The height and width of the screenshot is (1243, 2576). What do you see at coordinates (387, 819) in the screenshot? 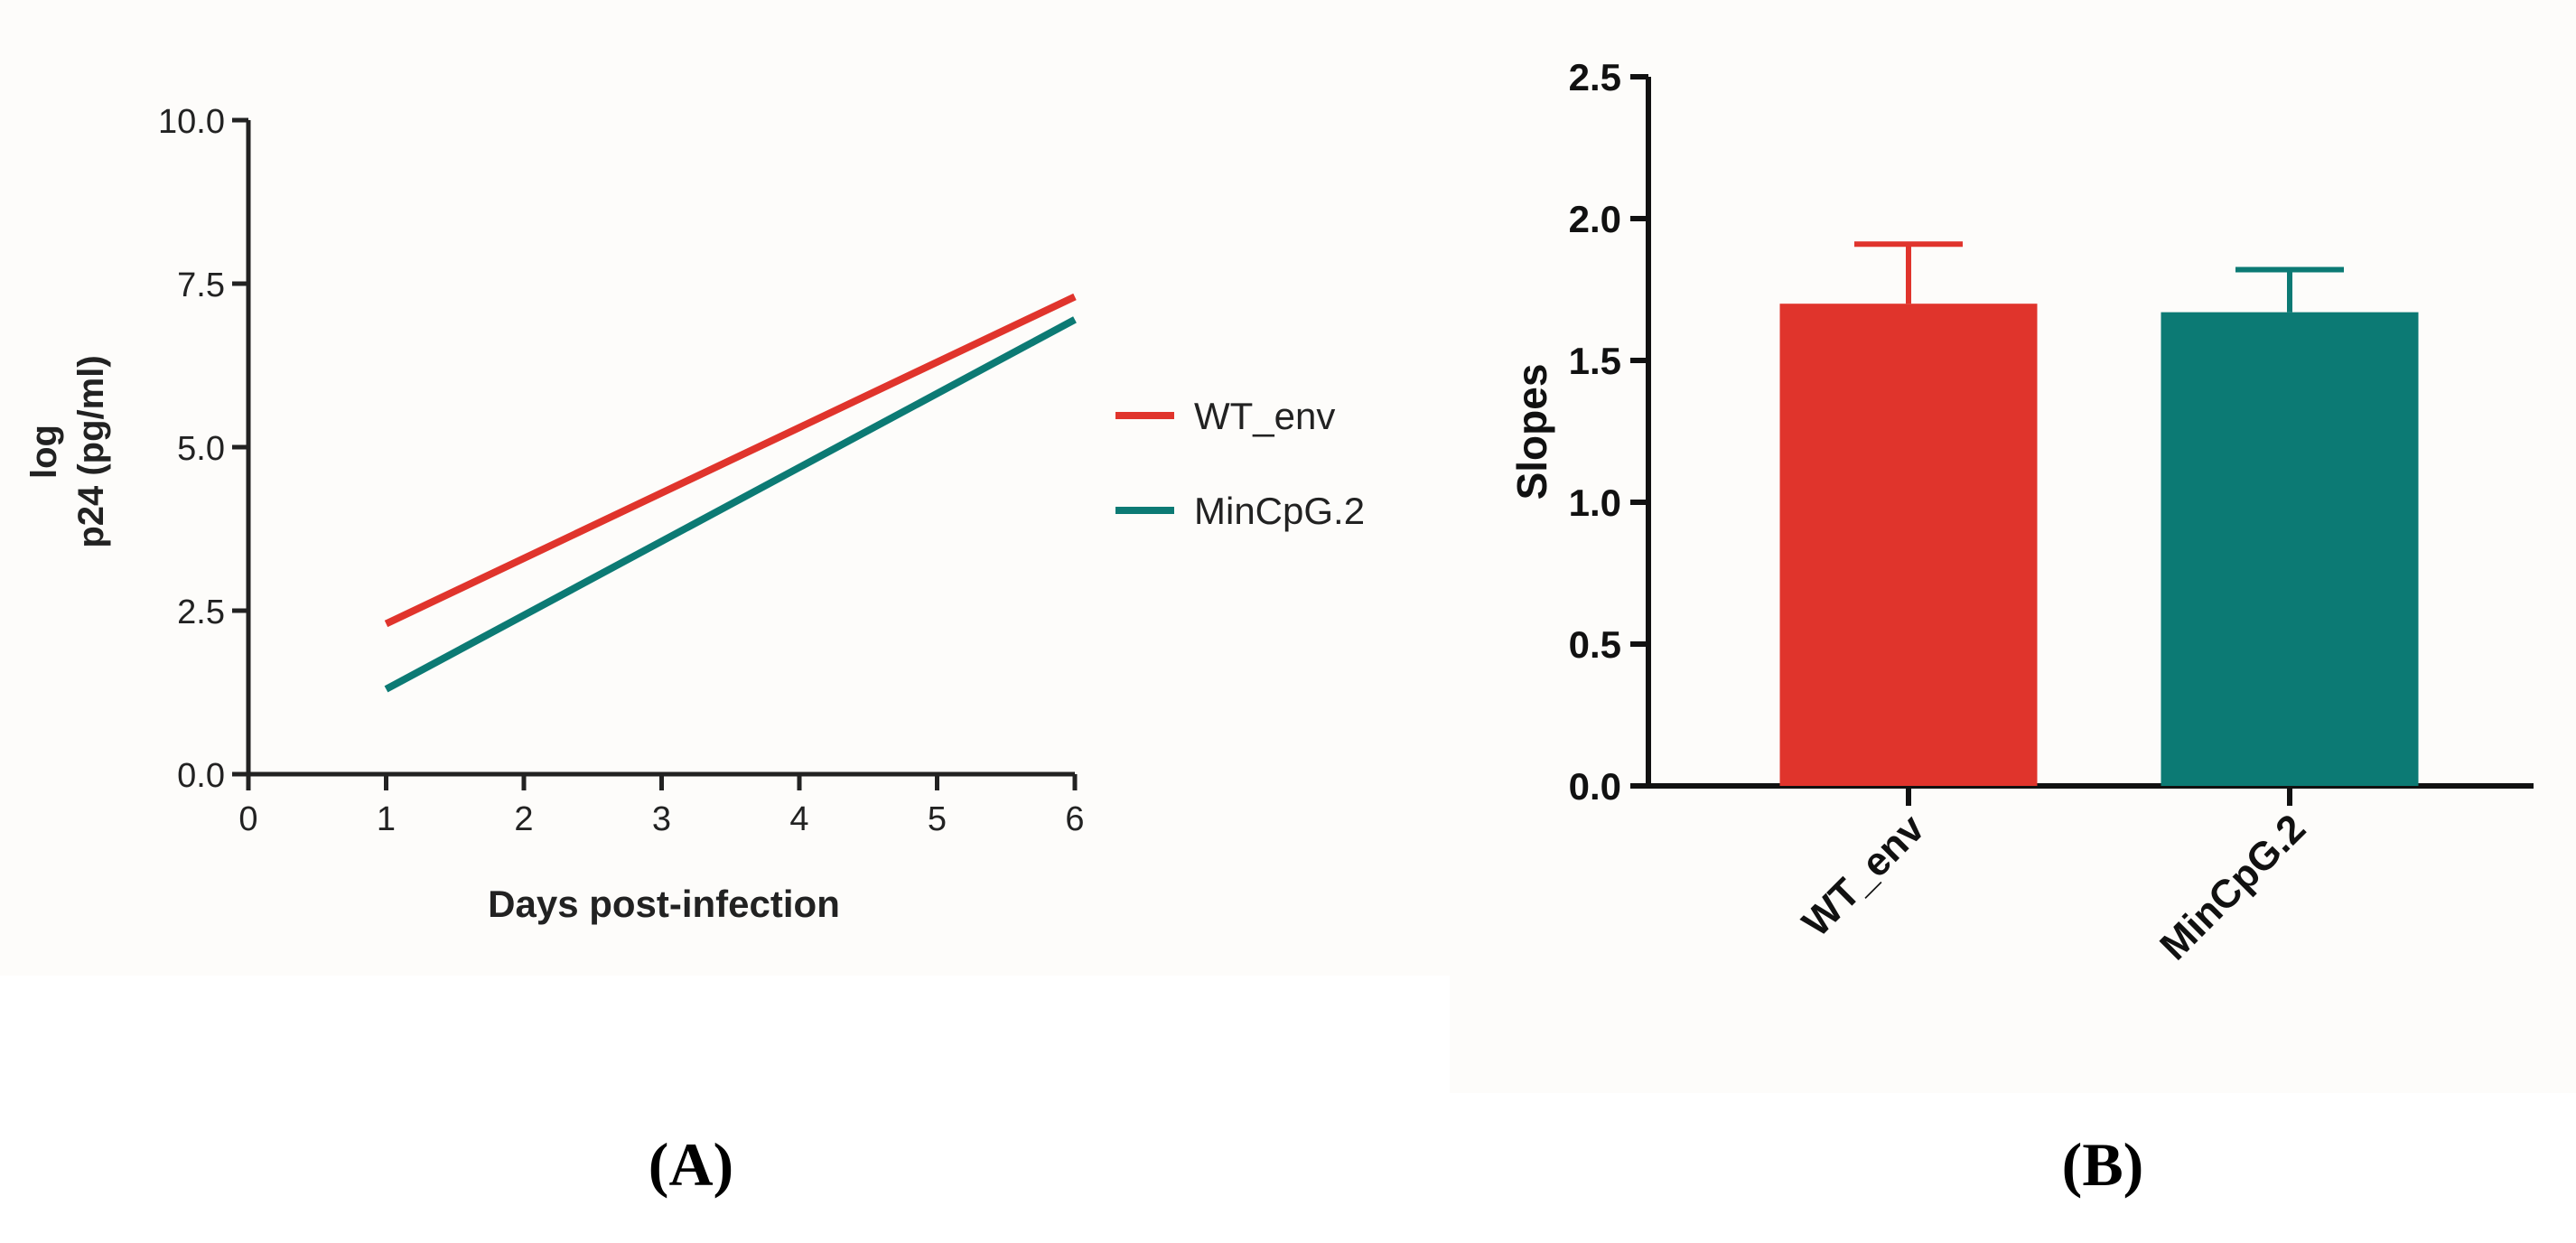
I see `panel-a-x-tick-label: 1` at bounding box center [387, 819].